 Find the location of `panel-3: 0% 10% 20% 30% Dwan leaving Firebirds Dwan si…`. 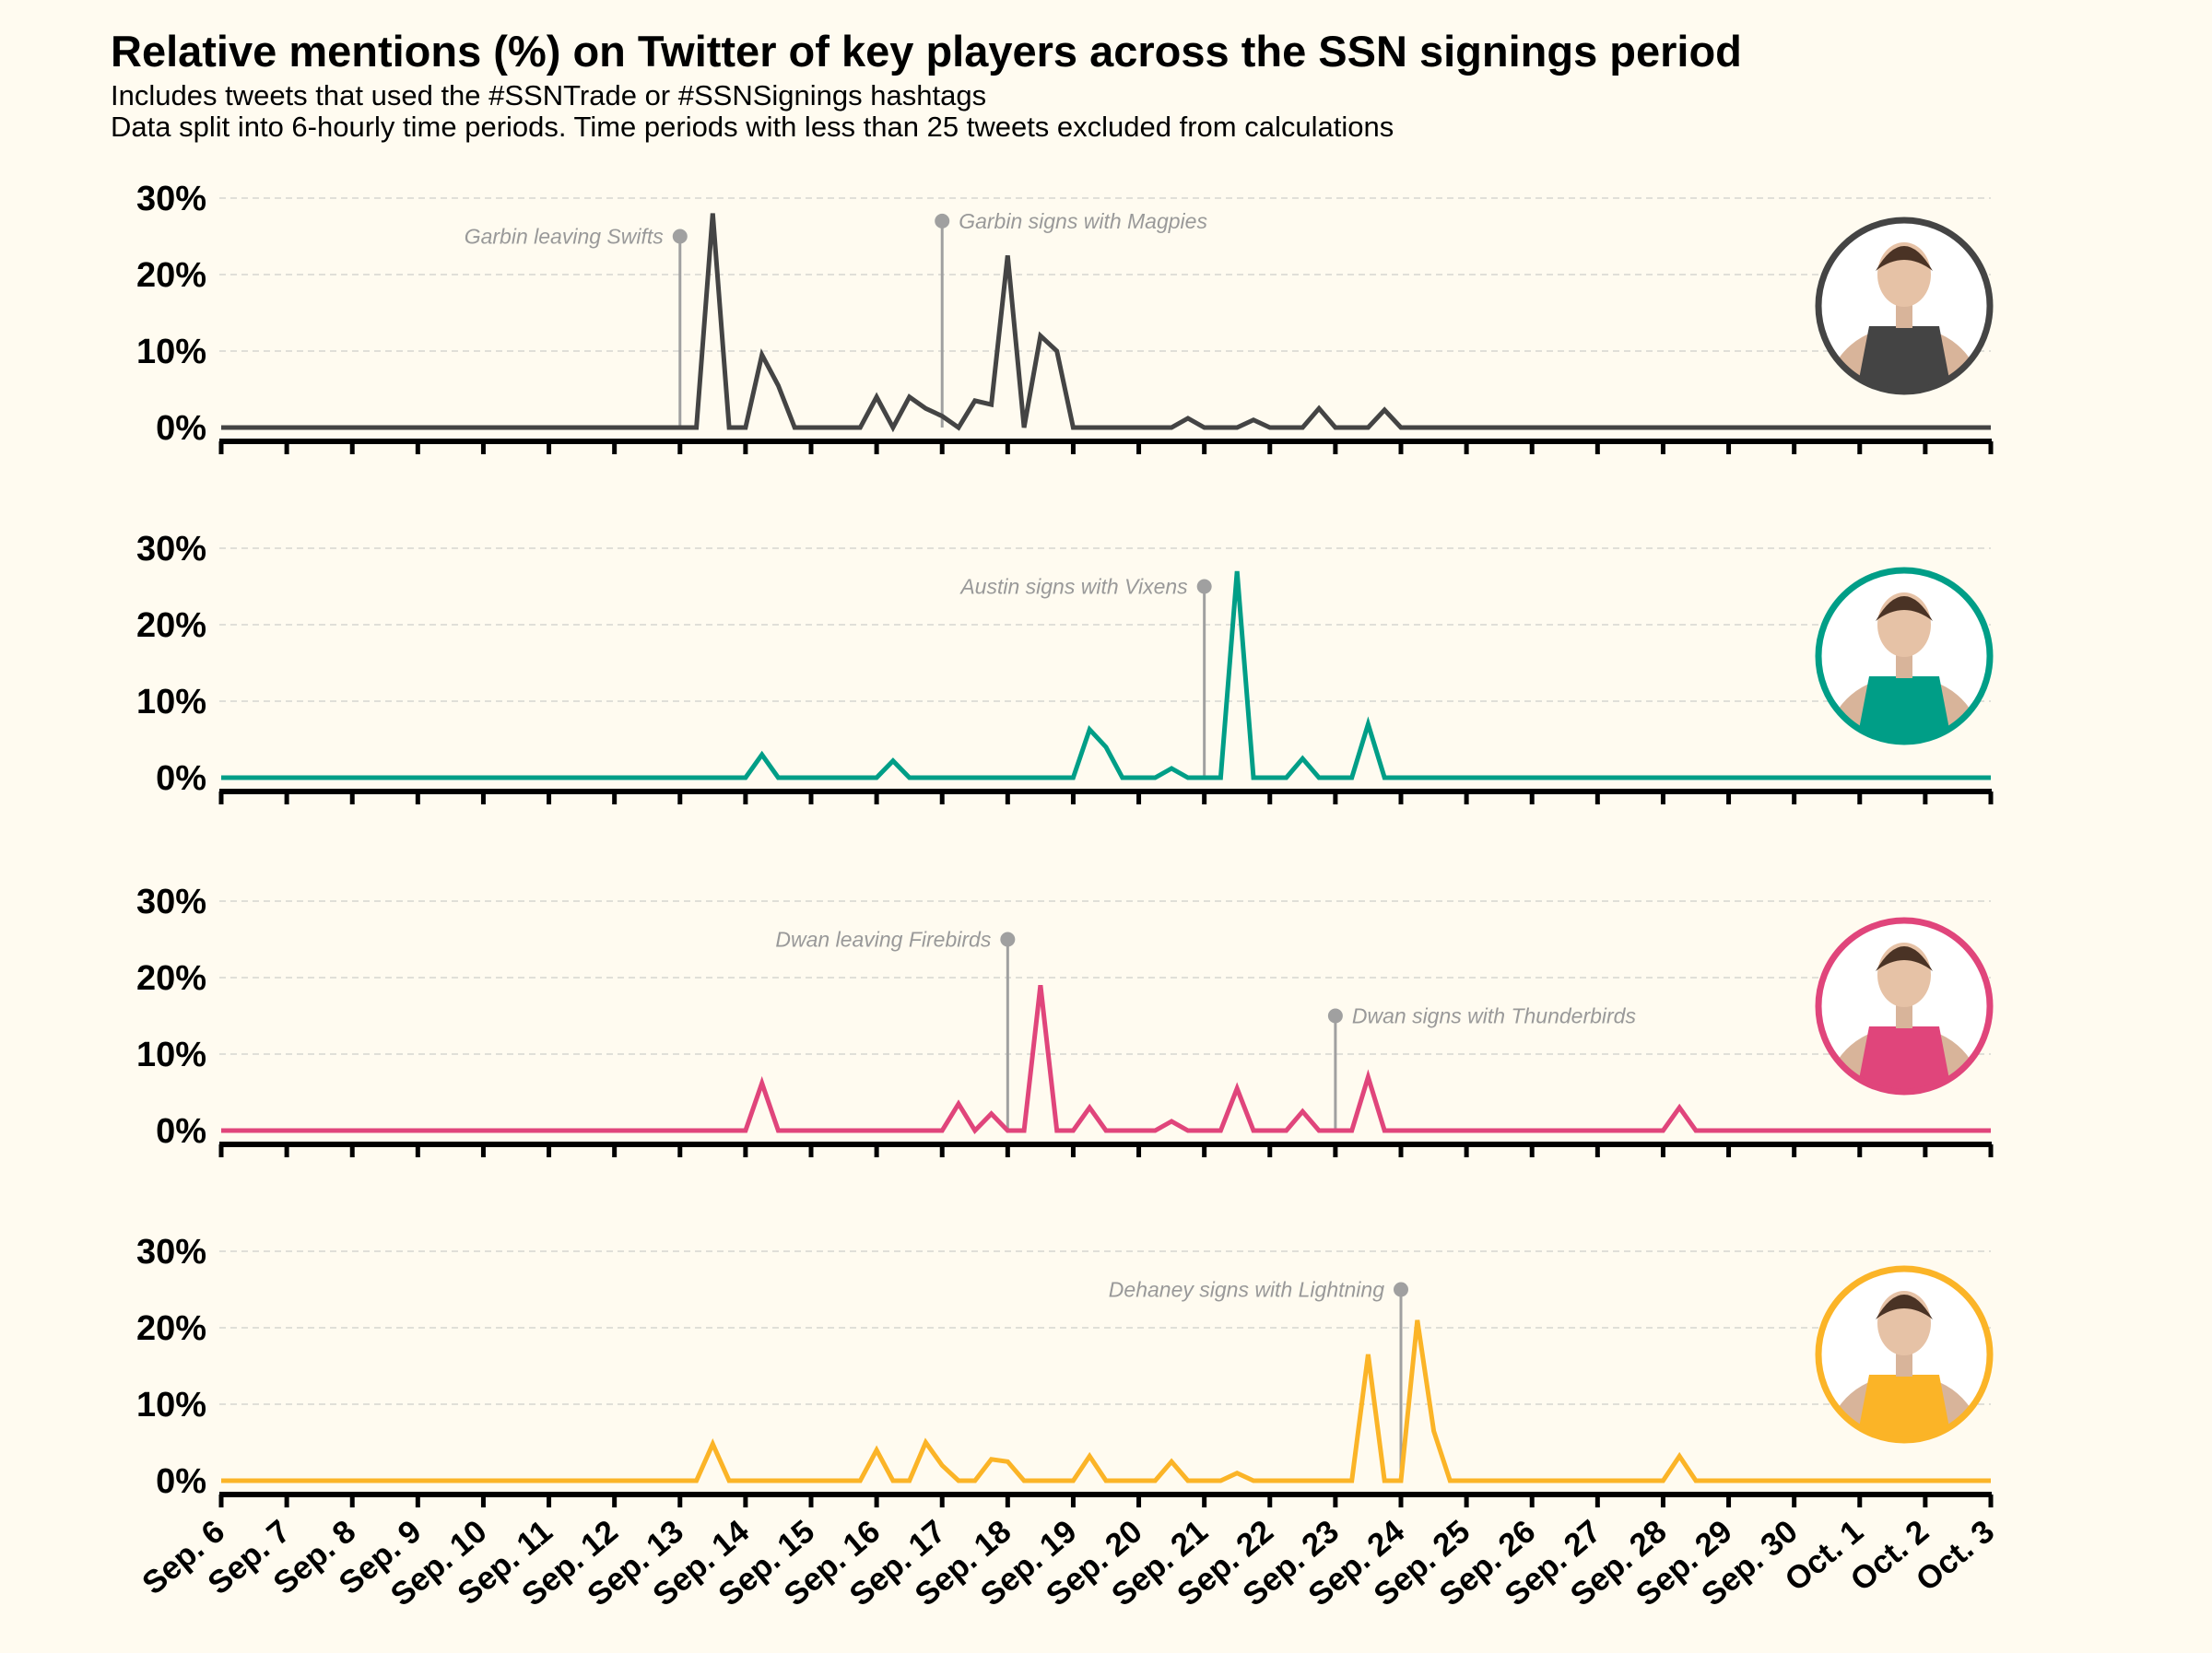

panel-3: 0% 10% 20% 30% Dwan leaving Firebirds Dwan si… is located at coordinates (1065, 1020).